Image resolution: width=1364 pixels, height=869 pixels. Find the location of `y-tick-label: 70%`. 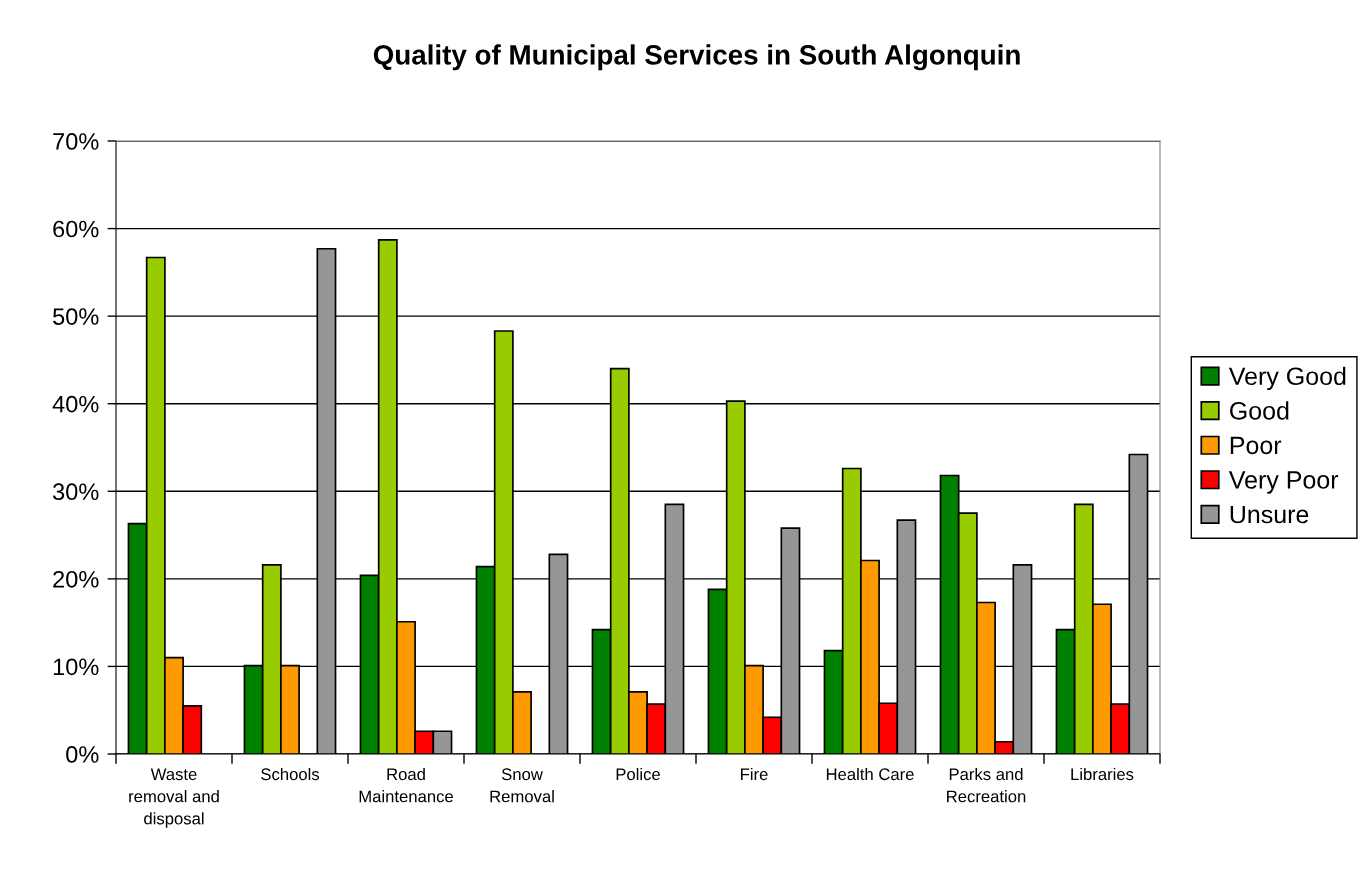

y-tick-label: 70% is located at coordinates (76, 141).